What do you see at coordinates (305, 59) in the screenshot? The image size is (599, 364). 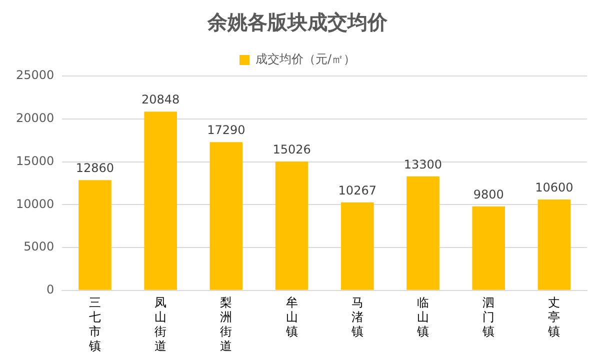 I see `legend-label: 成交均价（元/㎡）` at bounding box center [305, 59].